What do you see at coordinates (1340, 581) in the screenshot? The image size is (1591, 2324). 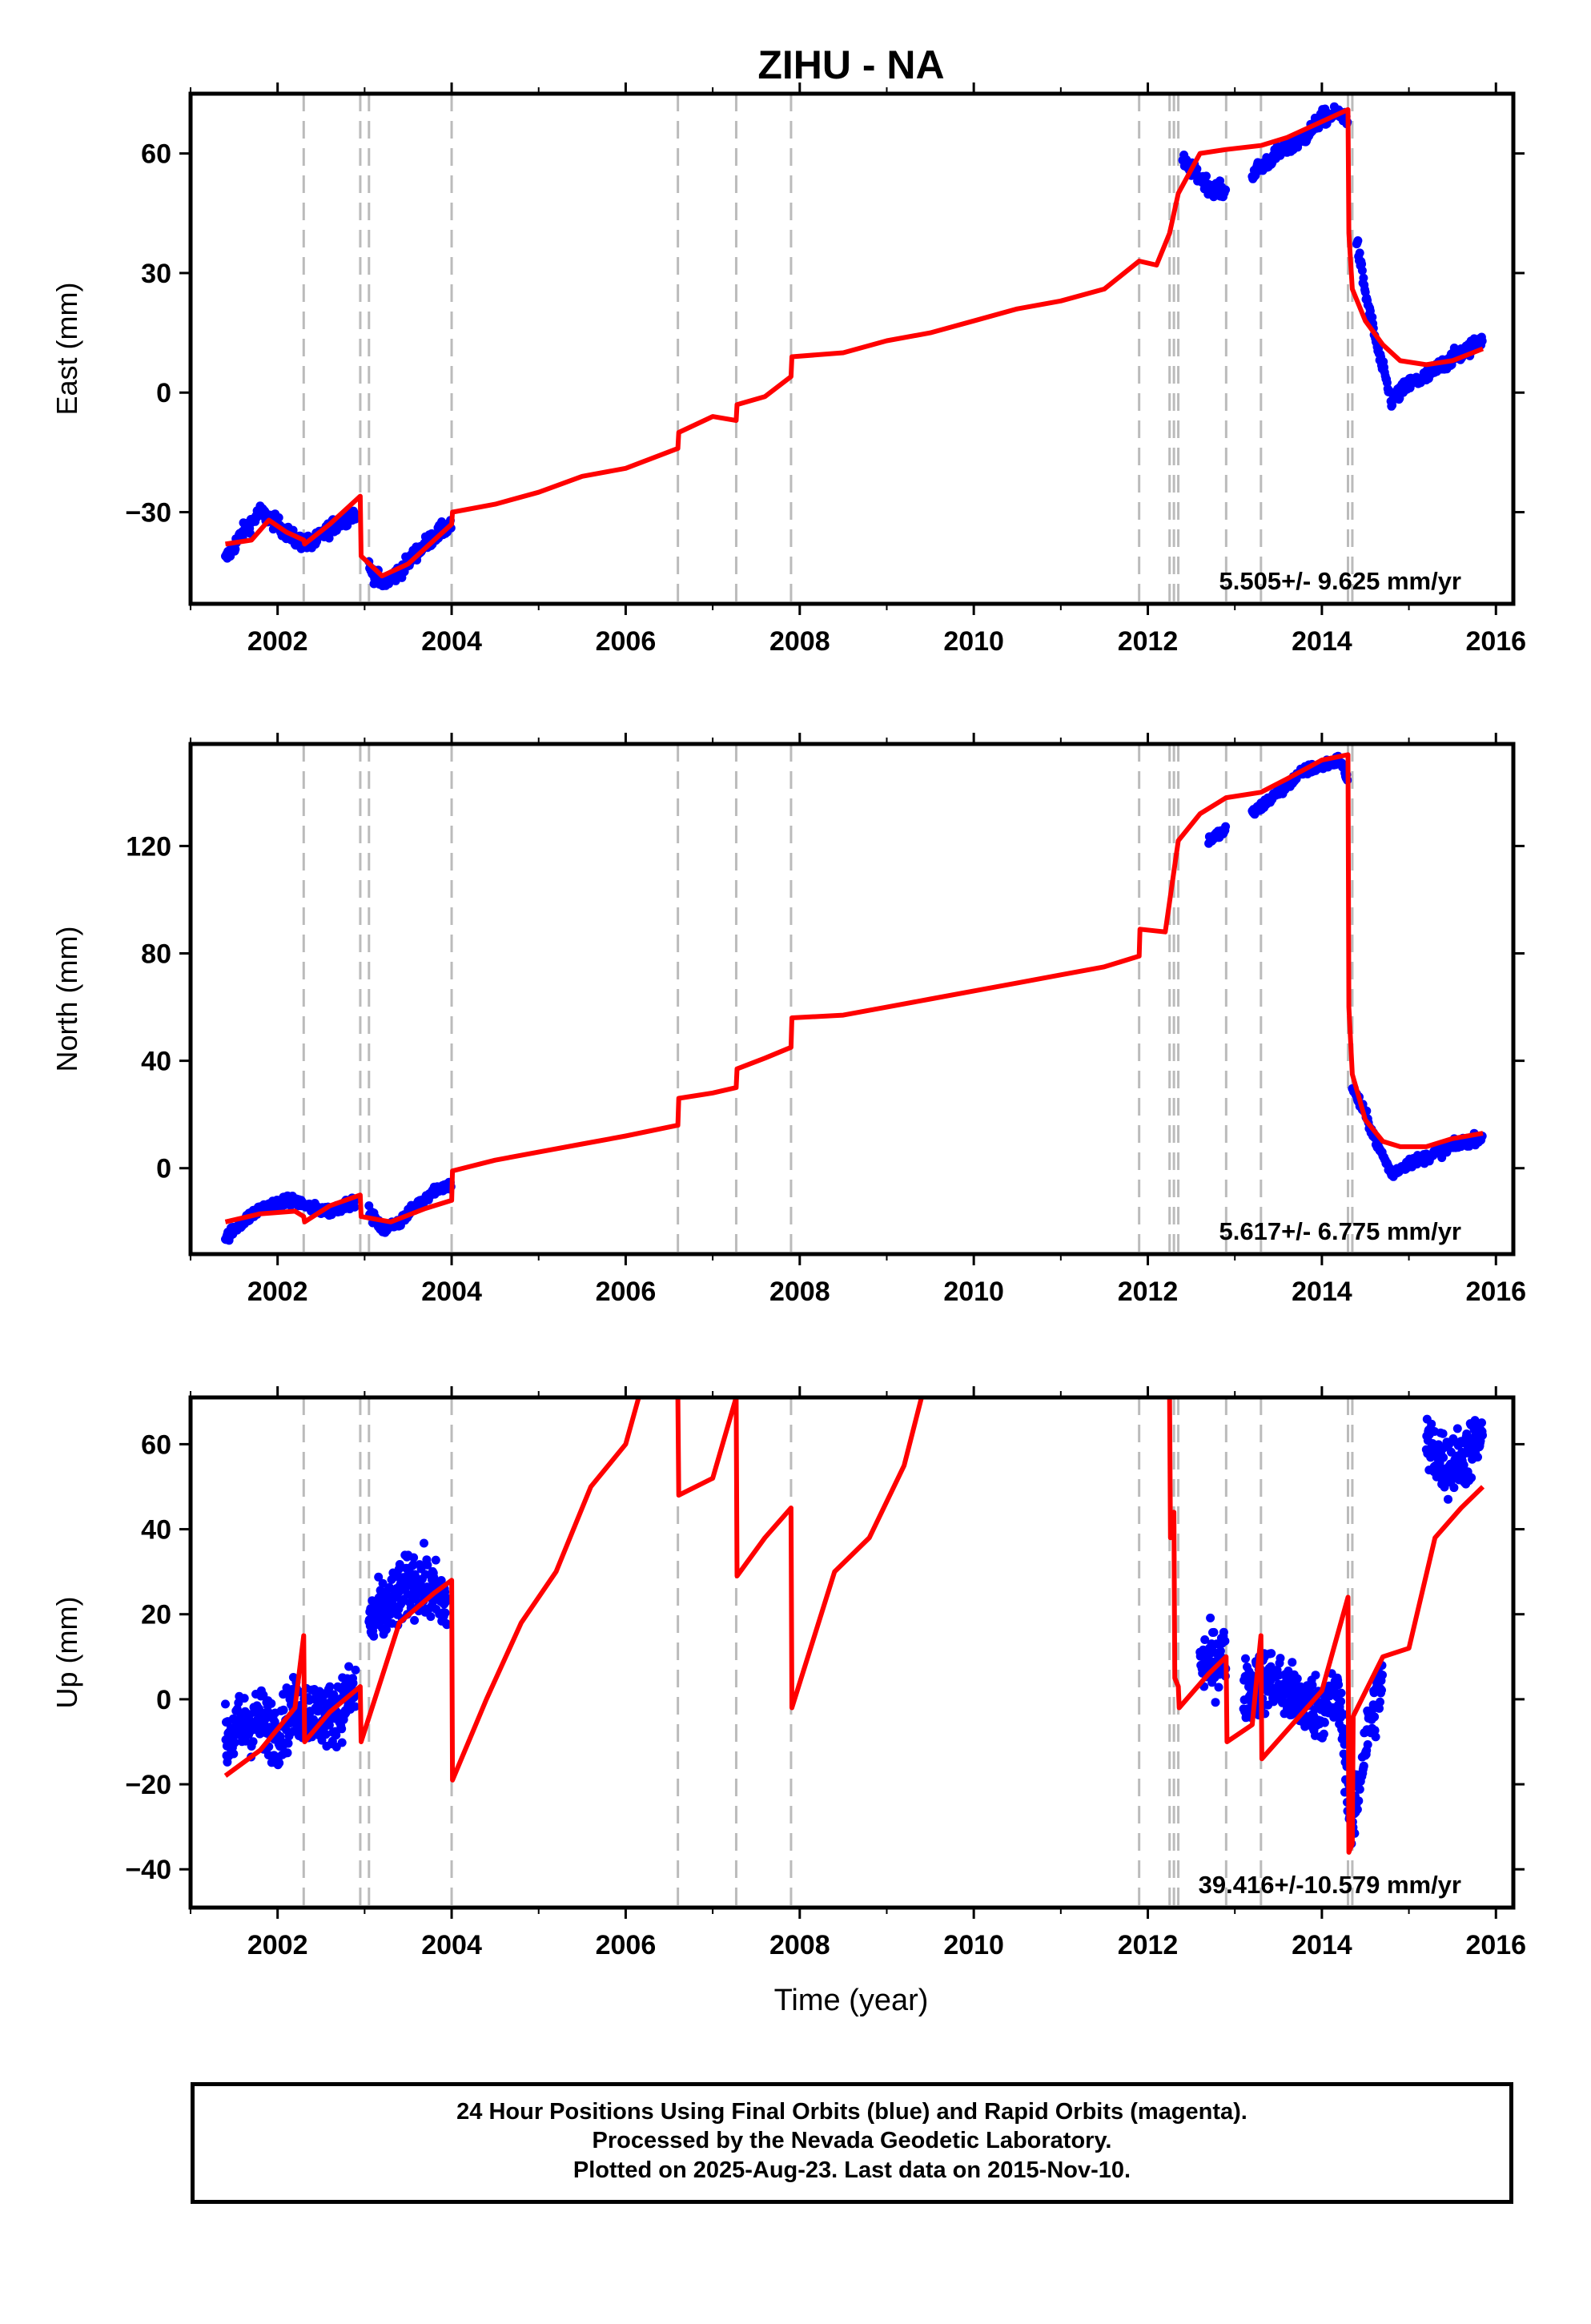 I see `rate-label-east: 5.505+/- 9.625 mm/yr` at bounding box center [1340, 581].